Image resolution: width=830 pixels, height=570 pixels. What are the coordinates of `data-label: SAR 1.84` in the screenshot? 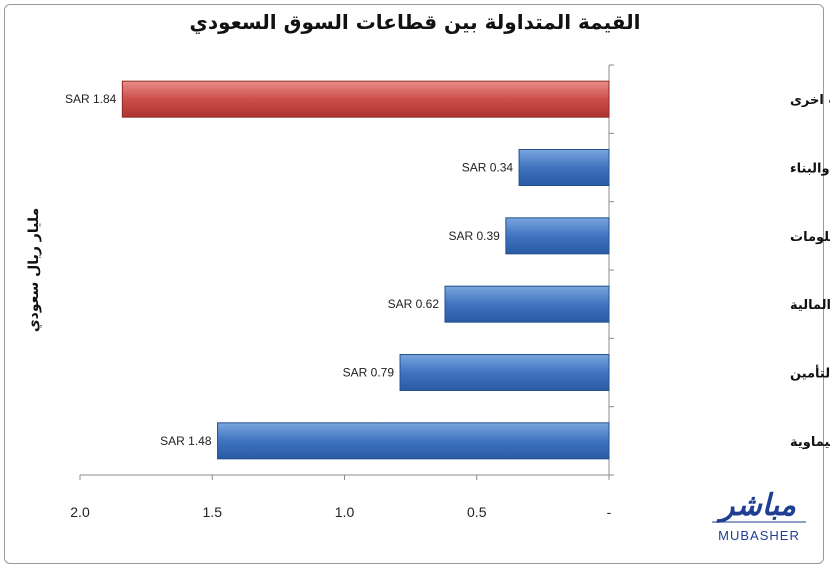 It's located at (91, 99).